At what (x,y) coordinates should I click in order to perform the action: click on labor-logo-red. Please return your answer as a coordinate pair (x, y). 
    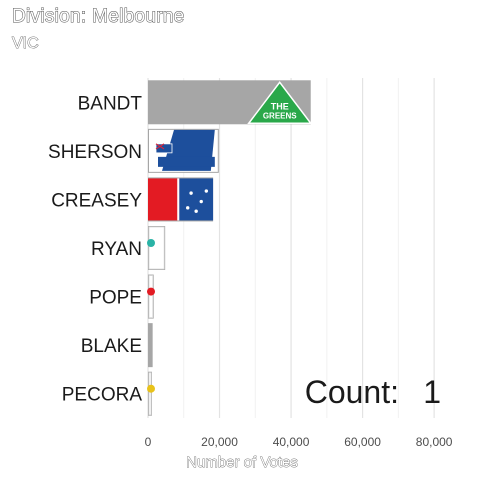
    Looking at the image, I should click on (164, 199).